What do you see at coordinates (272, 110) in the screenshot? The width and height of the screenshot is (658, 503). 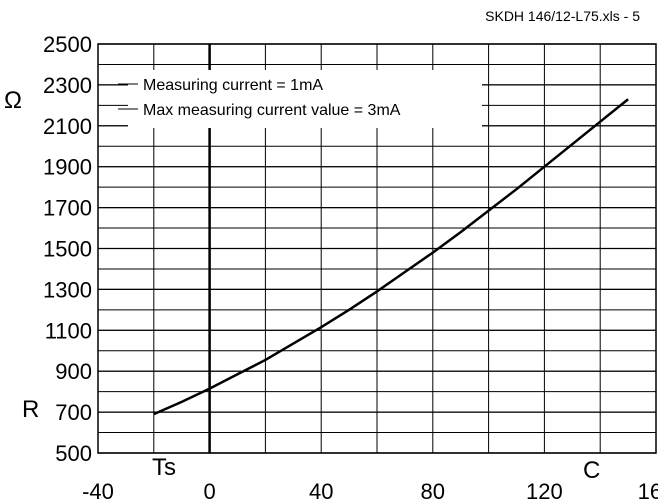 I see `legend-line-2: Max measuring current value = 3mA` at bounding box center [272, 110].